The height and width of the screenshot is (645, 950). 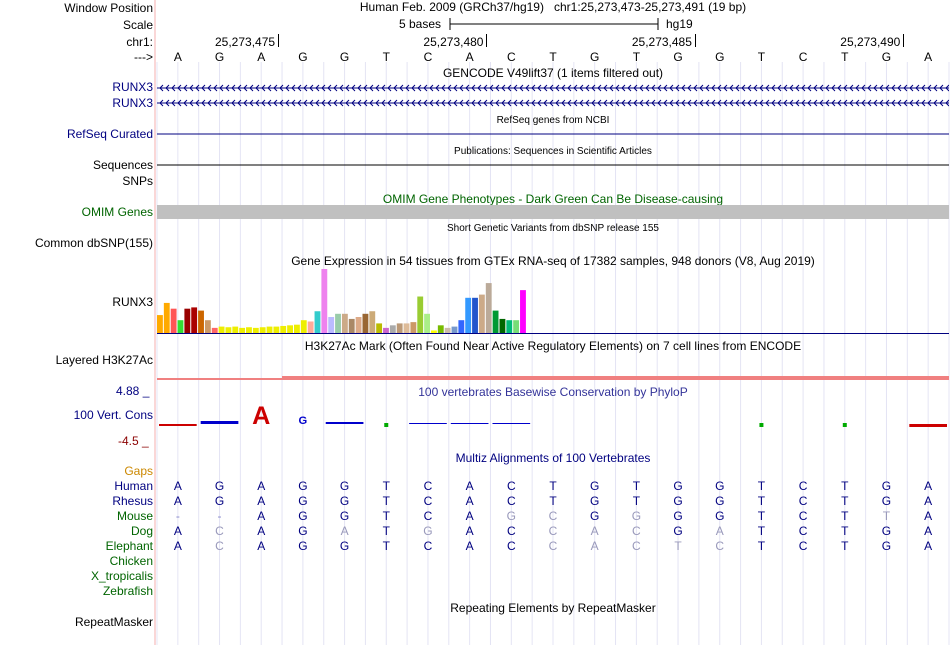 I want to click on repeatmasker-label: RepeatMasker, so click(x=113, y=622).